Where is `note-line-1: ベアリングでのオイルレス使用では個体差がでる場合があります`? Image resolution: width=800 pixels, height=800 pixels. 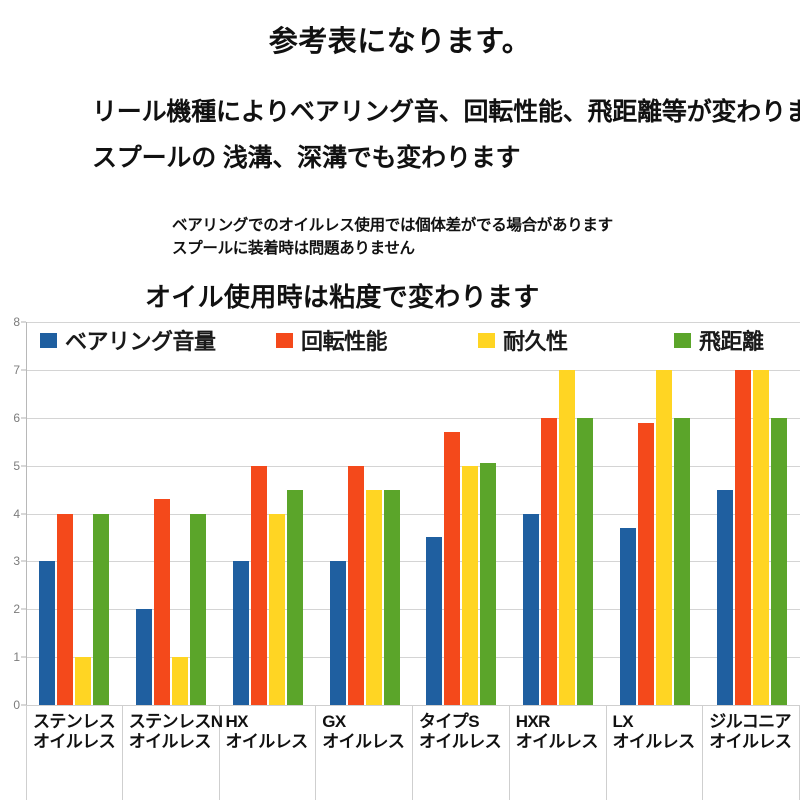 note-line-1: ベアリングでのオイルレス使用では個体差がでる場合があります is located at coordinates (392, 225).